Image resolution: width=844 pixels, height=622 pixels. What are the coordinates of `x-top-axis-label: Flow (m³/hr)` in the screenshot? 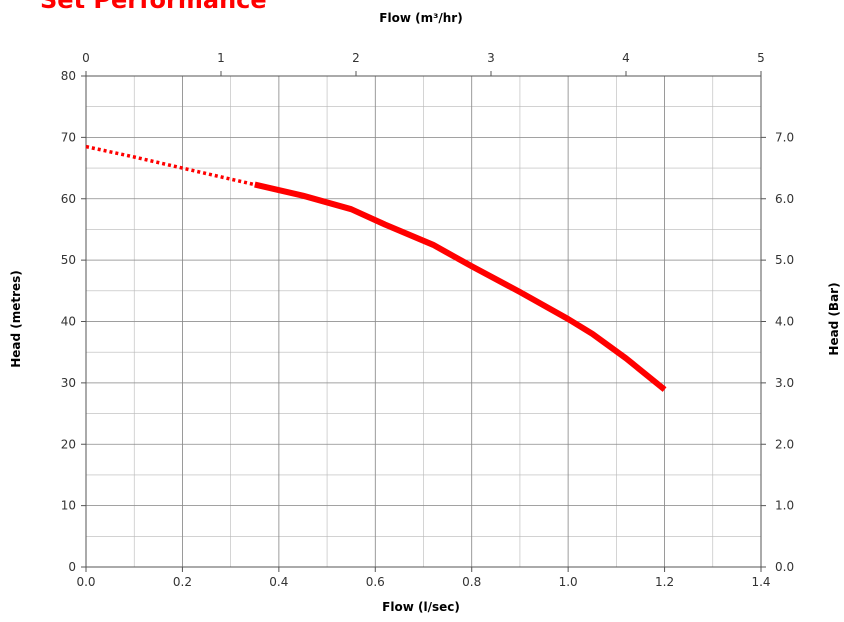 It's located at (421, 18).